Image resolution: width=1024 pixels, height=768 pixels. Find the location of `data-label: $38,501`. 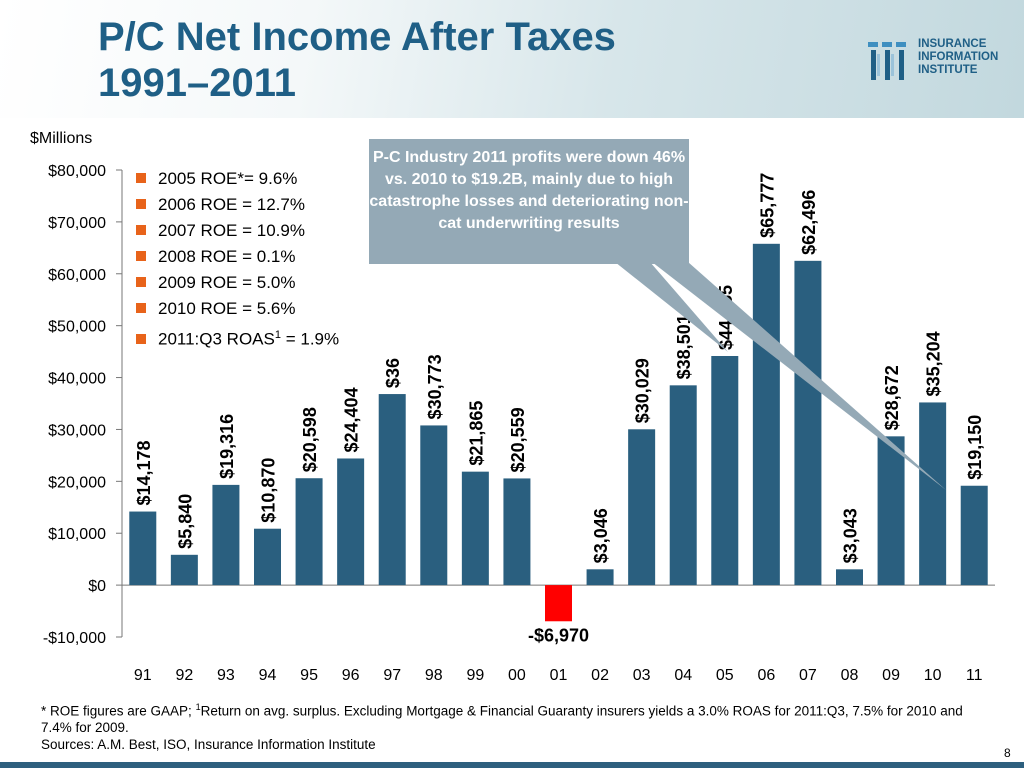

data-label: $38,501 is located at coordinates (684, 346).